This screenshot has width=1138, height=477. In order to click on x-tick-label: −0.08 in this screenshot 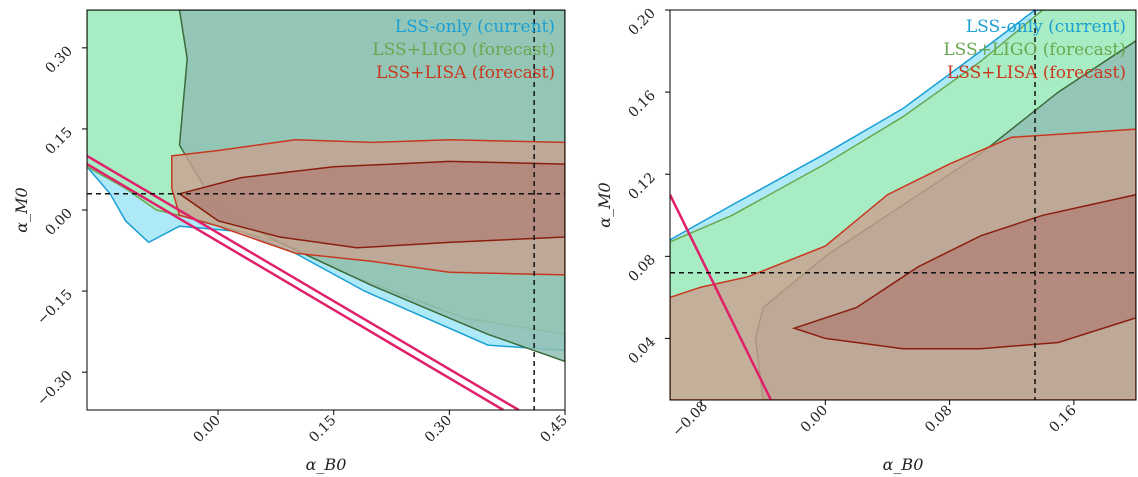, I will do `click(690, 419)`.